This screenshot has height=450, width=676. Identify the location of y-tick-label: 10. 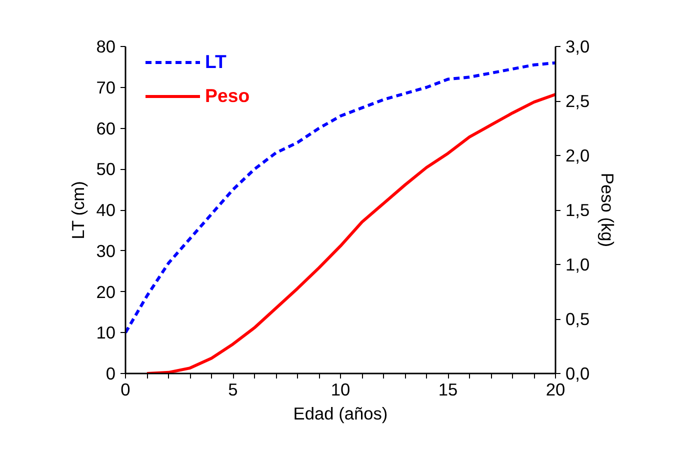
(106, 332).